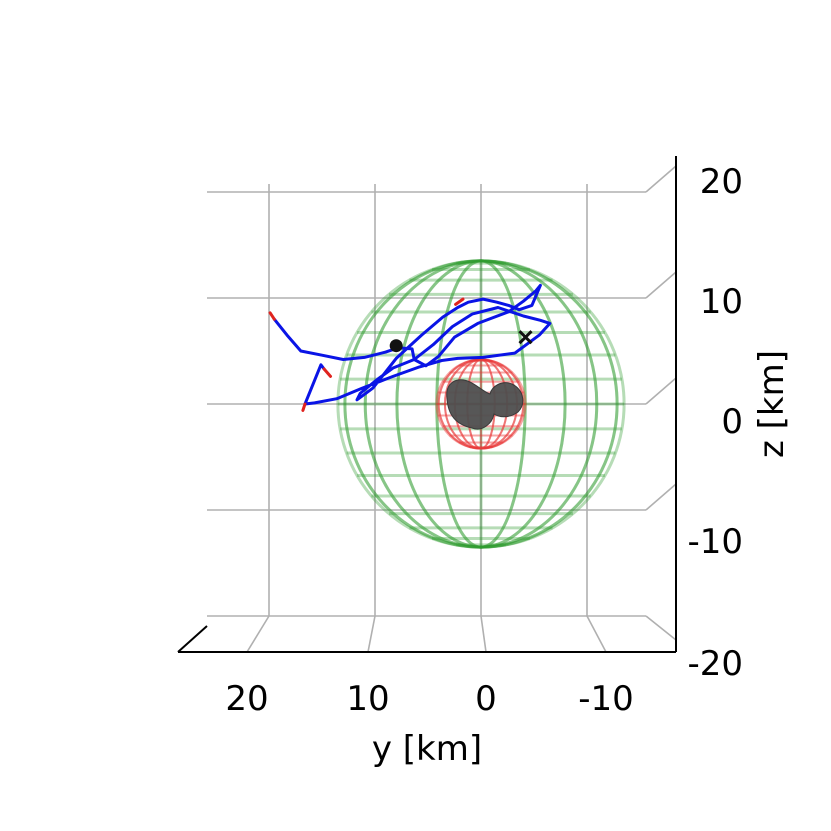 This screenshot has width=831, height=831. Describe the element at coordinates (396, 346) in the screenshot. I see `start-marker` at that location.